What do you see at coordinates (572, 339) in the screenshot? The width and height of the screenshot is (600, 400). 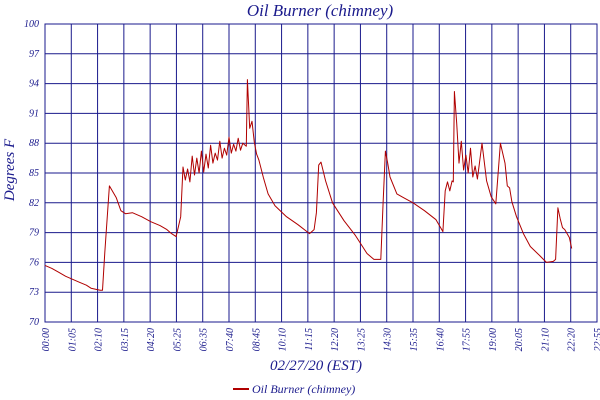 I see `x-tick-label: 22:20` at bounding box center [572, 339].